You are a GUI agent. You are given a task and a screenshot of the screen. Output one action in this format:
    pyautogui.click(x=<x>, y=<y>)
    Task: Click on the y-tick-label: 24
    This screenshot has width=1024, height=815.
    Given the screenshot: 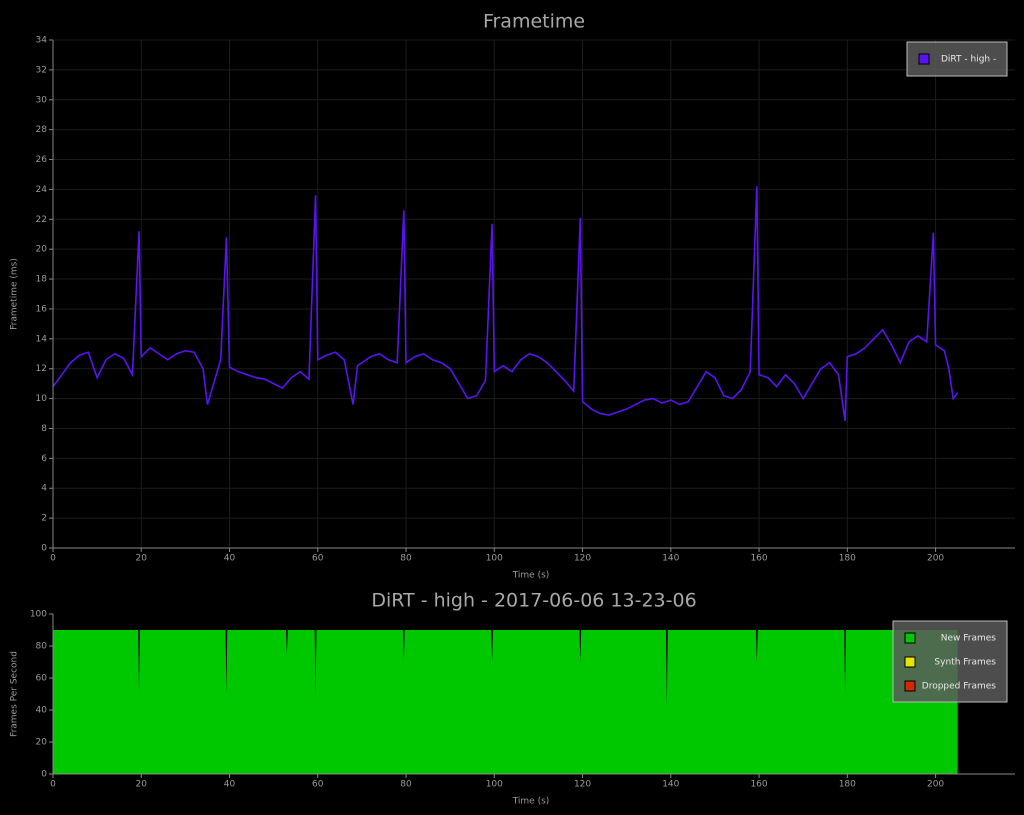 What is the action you would take?
    pyautogui.click(x=42, y=190)
    